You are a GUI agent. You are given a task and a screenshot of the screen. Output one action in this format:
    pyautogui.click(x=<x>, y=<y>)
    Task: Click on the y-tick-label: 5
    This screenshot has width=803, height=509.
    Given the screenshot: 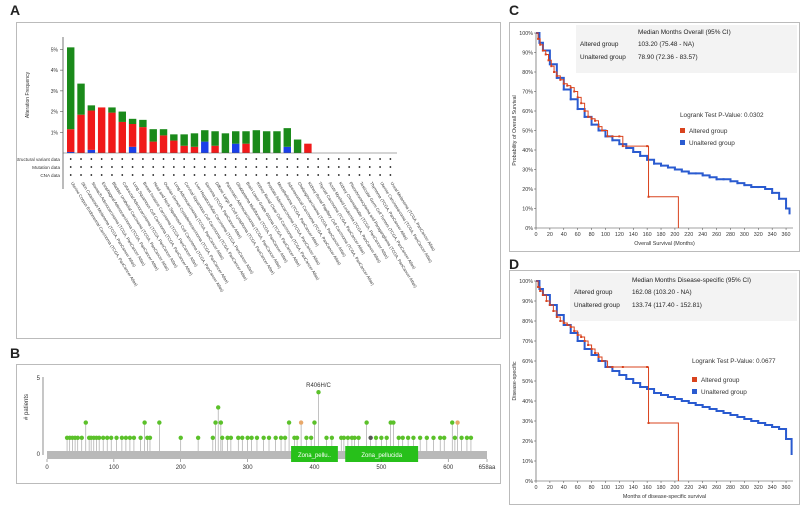 What is the action you would take?
    pyautogui.click(x=39, y=379)
    